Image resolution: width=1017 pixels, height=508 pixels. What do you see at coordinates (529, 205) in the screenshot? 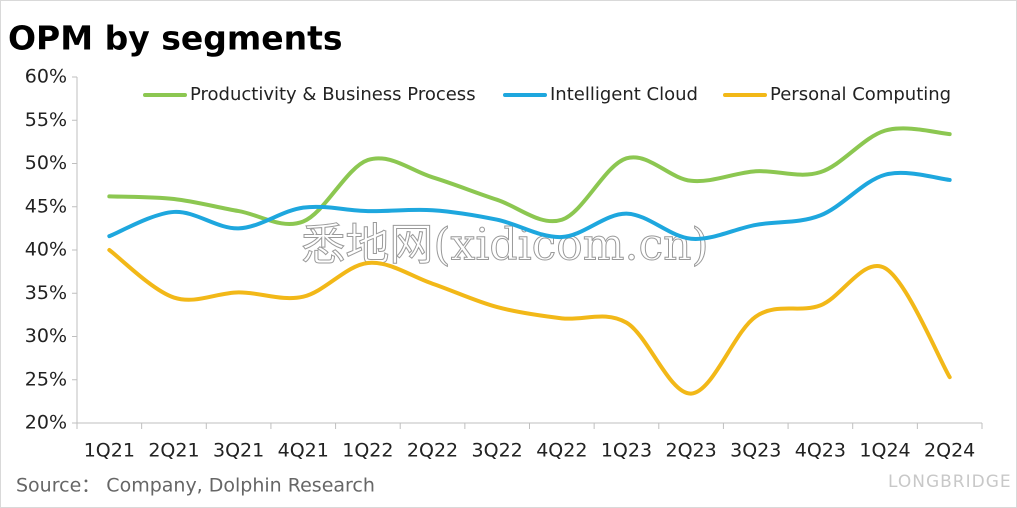
I see `series-line` at bounding box center [529, 205].